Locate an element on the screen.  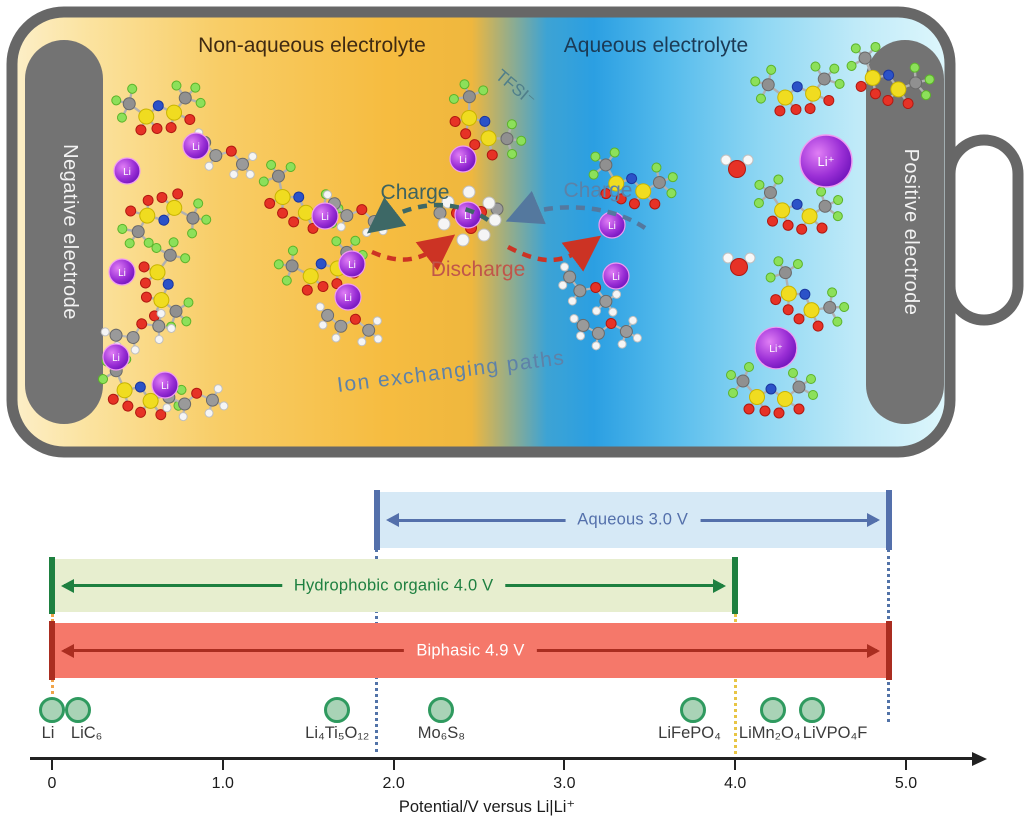
charge-label-right: Charge is located at coordinates (598, 190).